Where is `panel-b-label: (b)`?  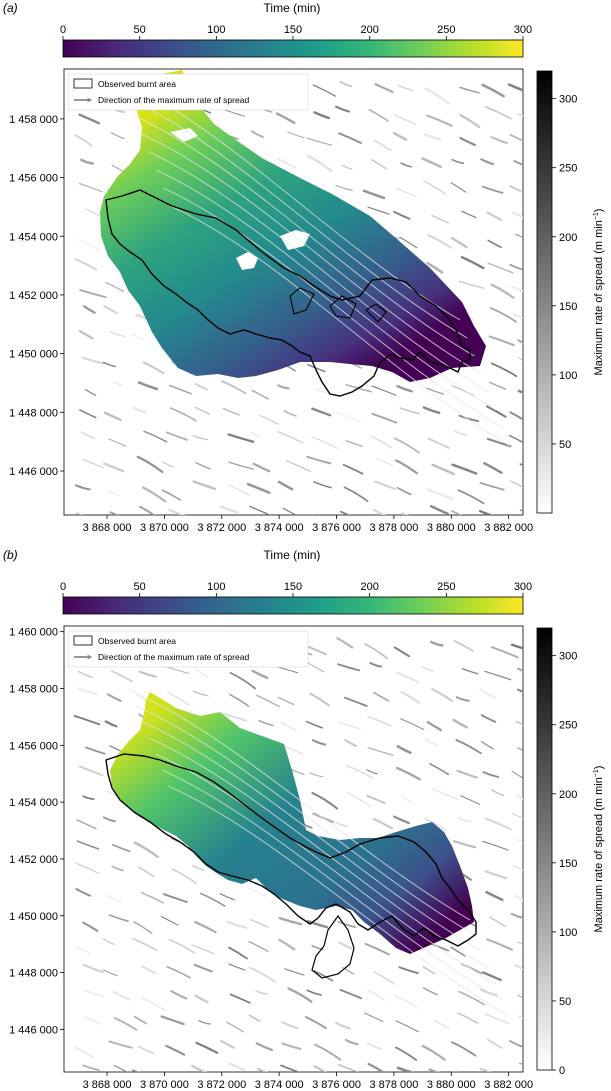
panel-b-label: (b) is located at coordinates (10, 555).